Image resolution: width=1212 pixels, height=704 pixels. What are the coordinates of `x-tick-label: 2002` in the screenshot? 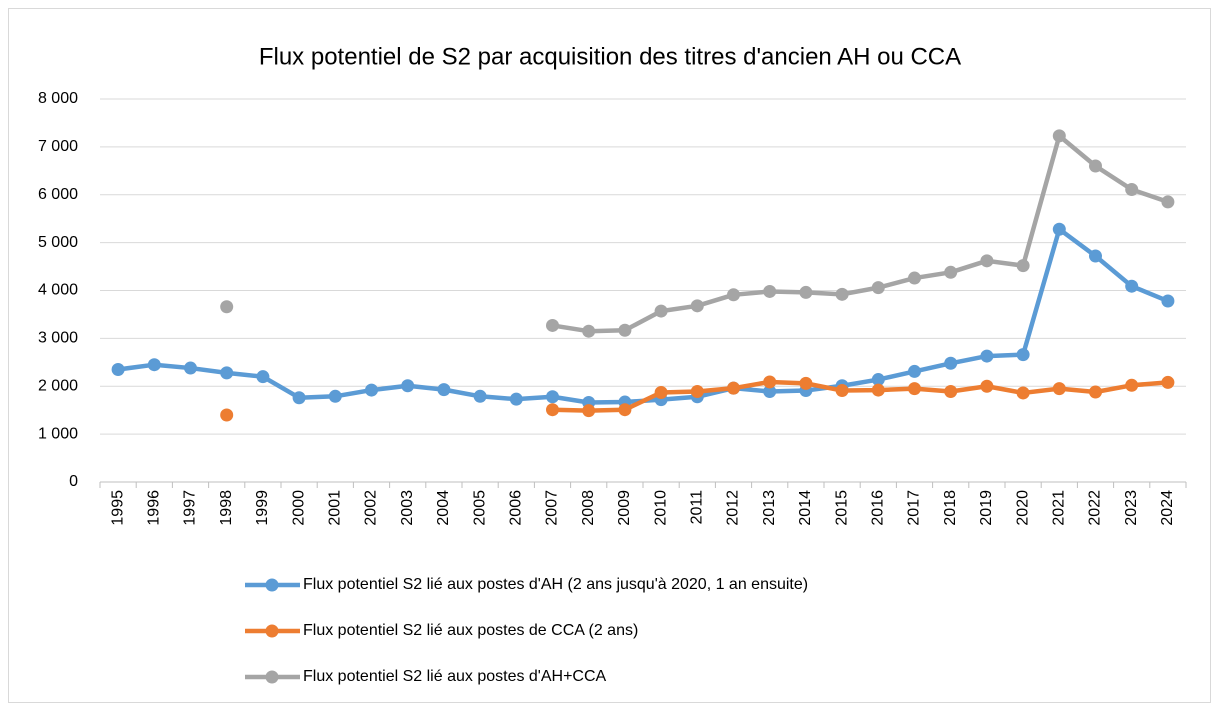 It's located at (371, 508).